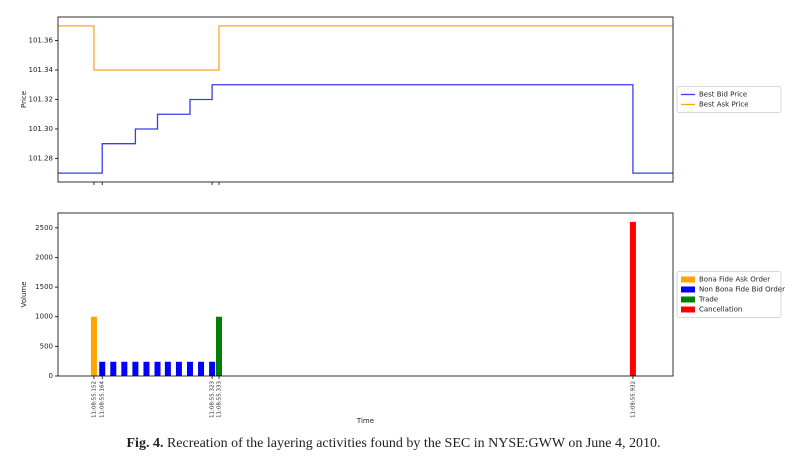 This screenshot has width=787, height=464. I want to click on y-tick-label: 2000, so click(44, 257).